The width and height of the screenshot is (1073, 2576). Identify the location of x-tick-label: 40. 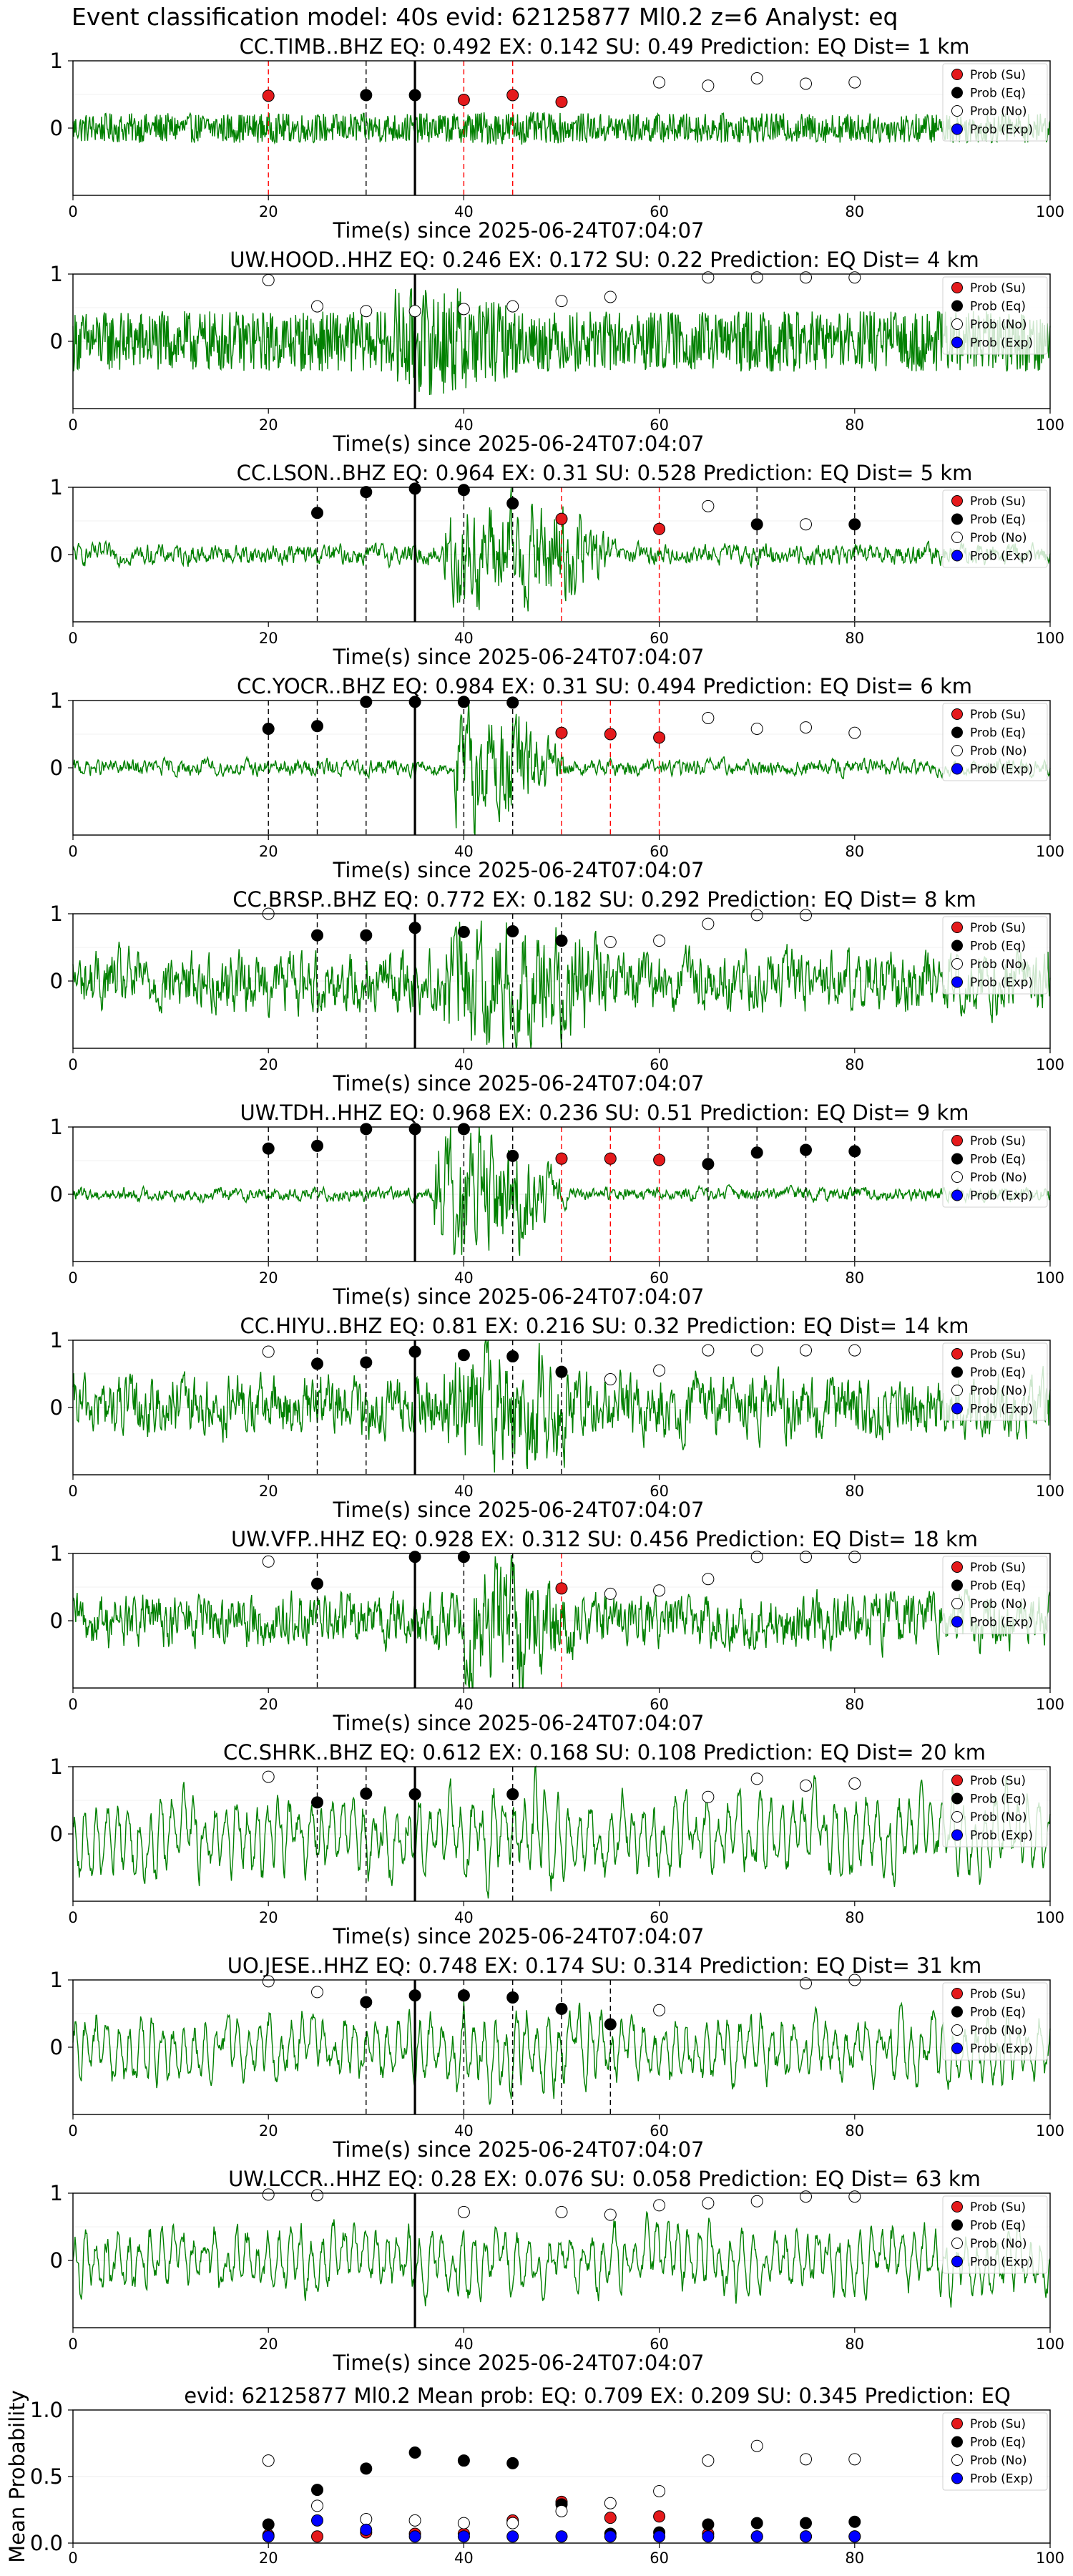
(464, 425).